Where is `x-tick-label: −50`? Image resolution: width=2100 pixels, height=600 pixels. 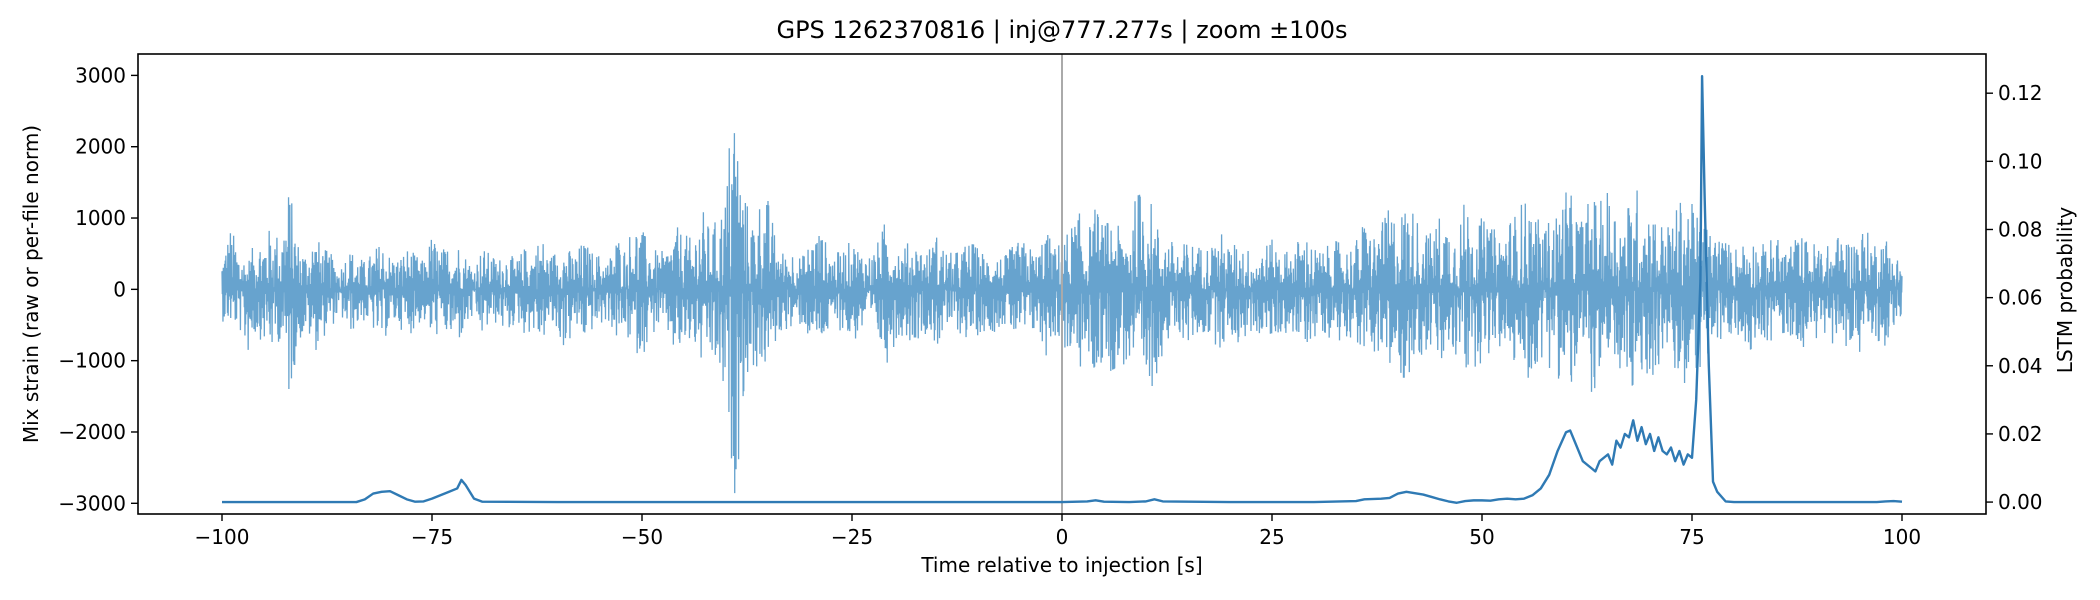 x-tick-label: −50 is located at coordinates (642, 537).